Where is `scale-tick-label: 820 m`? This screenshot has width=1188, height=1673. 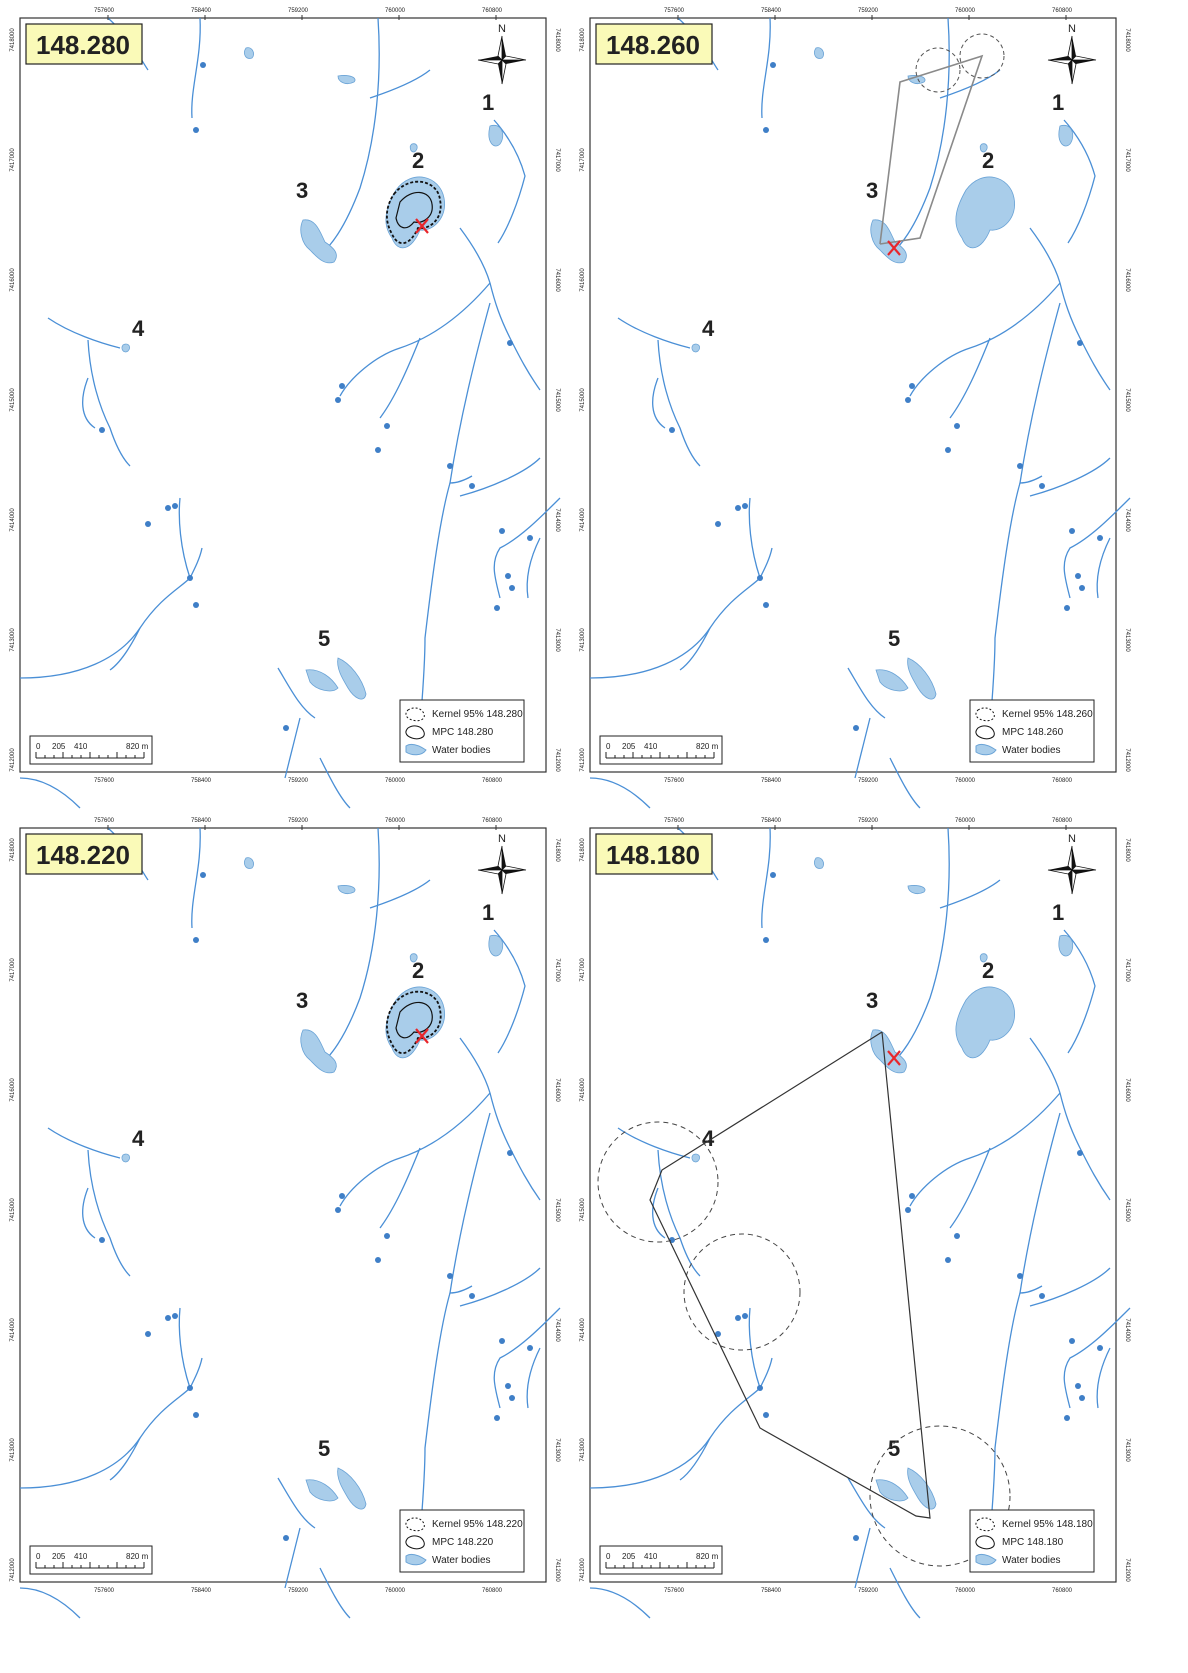
scale-tick-label: 820 m is located at coordinates (137, 1556).